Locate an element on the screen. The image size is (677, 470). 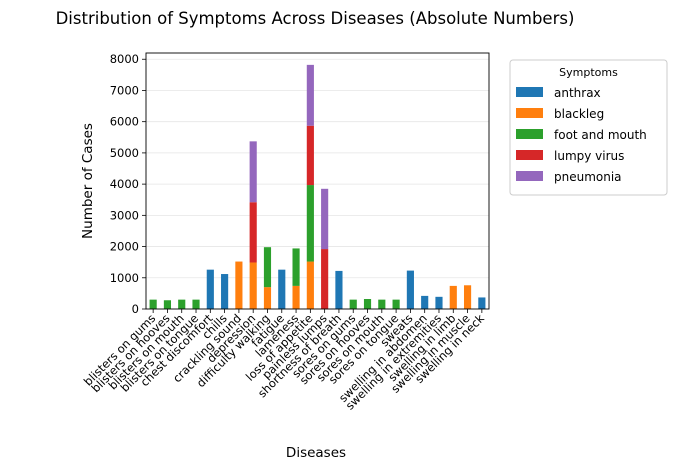
y-axis: 0 1000 2000 3000 4000 5000 6000 7000 8000 is located at coordinates (128, 184).